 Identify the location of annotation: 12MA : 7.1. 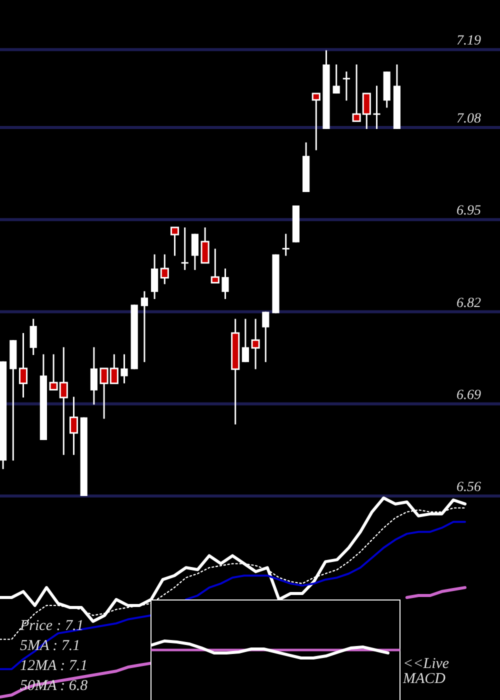
(54, 666).